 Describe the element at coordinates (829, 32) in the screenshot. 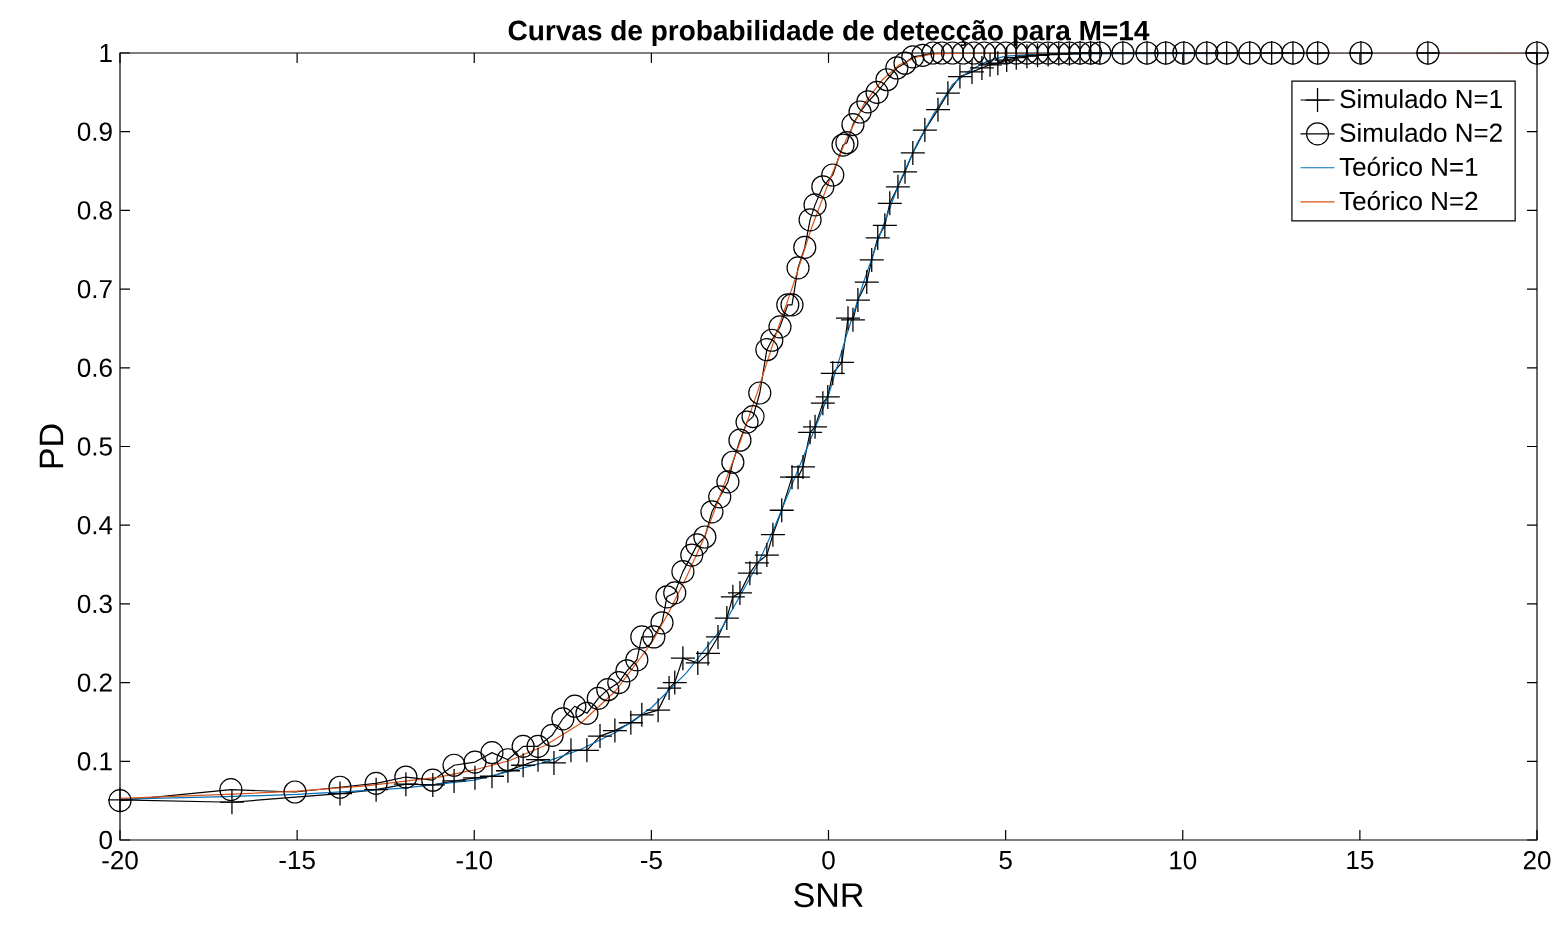

I see `chart-title: Curvas de probabilidade de detecção para M=14` at that location.